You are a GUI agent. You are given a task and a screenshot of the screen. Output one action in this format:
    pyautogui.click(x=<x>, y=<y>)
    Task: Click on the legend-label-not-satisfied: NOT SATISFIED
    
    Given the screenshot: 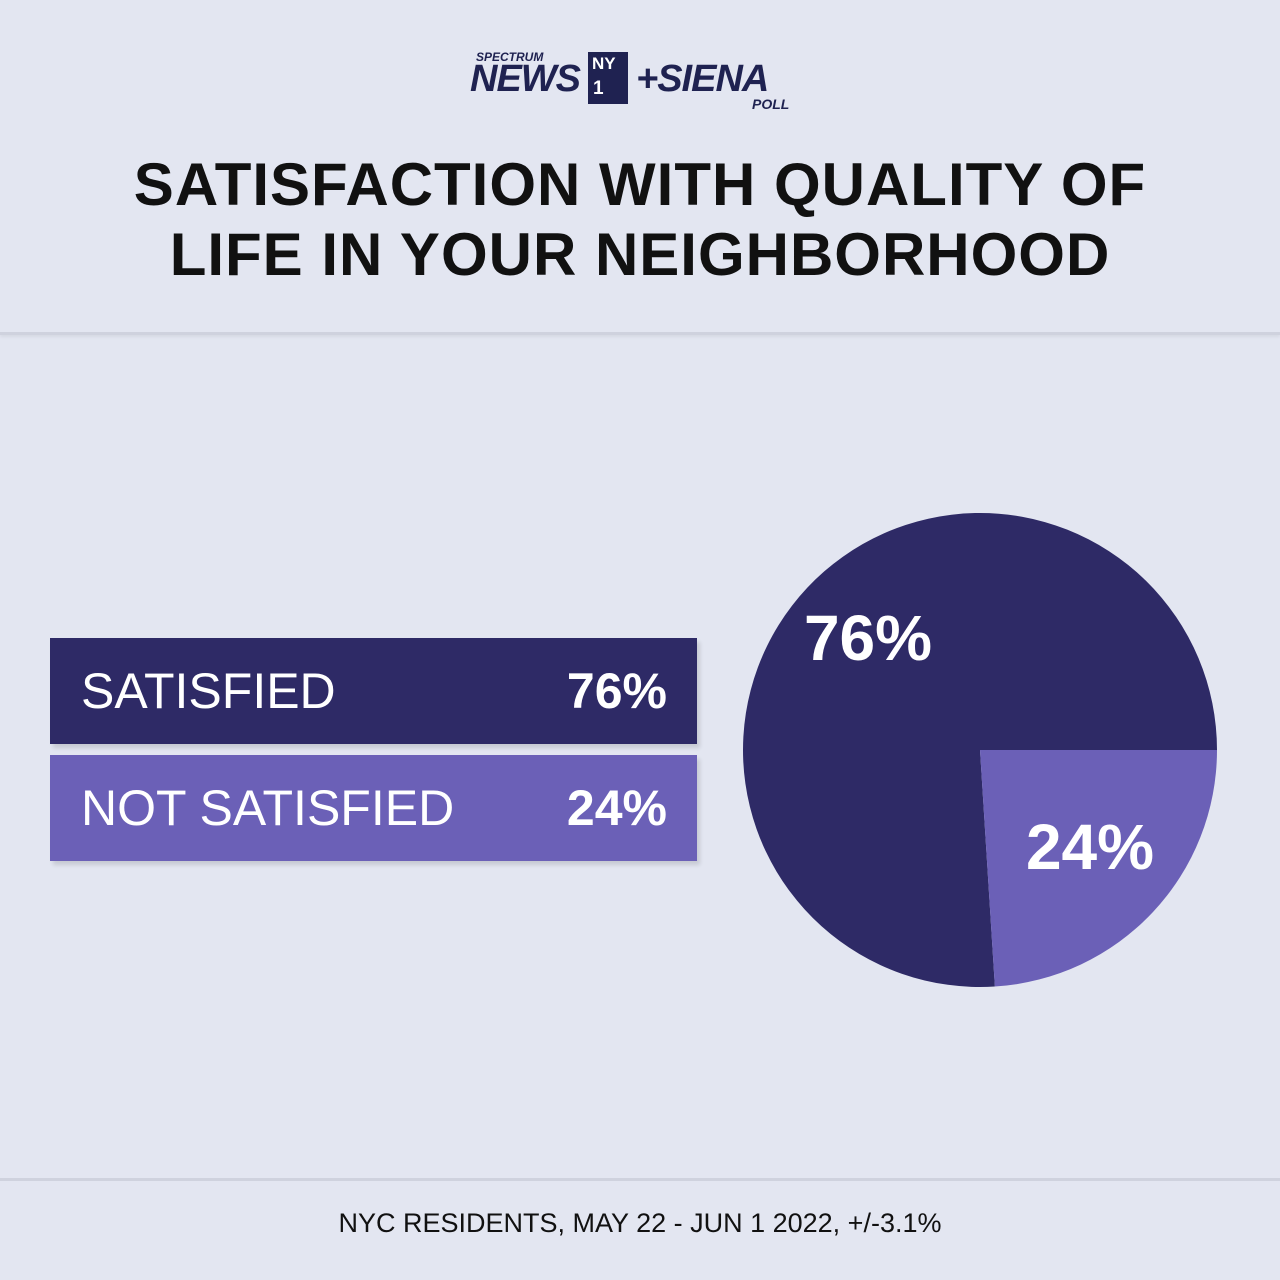 What is the action you would take?
    pyautogui.click(x=268, y=808)
    